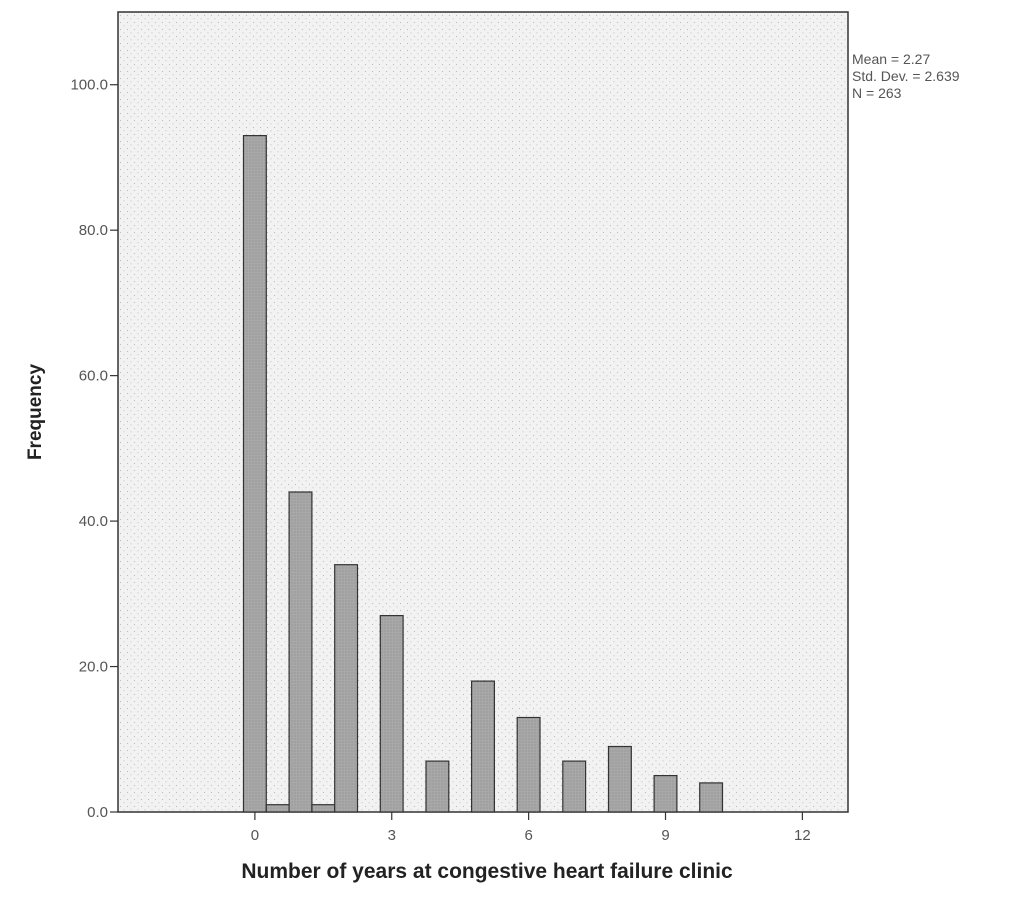 This screenshot has height=898, width=1013. Describe the element at coordinates (528, 835) in the screenshot. I see `x-tick-label: 6` at that location.